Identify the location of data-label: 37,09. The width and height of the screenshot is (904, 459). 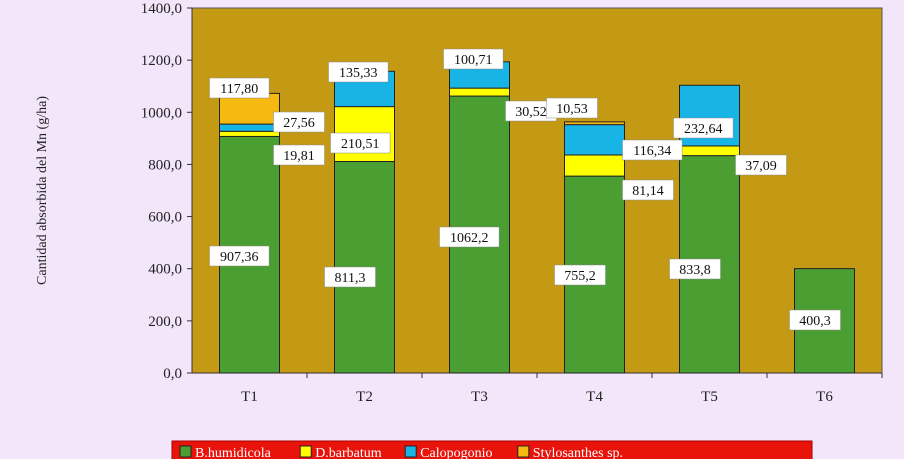
(761, 165).